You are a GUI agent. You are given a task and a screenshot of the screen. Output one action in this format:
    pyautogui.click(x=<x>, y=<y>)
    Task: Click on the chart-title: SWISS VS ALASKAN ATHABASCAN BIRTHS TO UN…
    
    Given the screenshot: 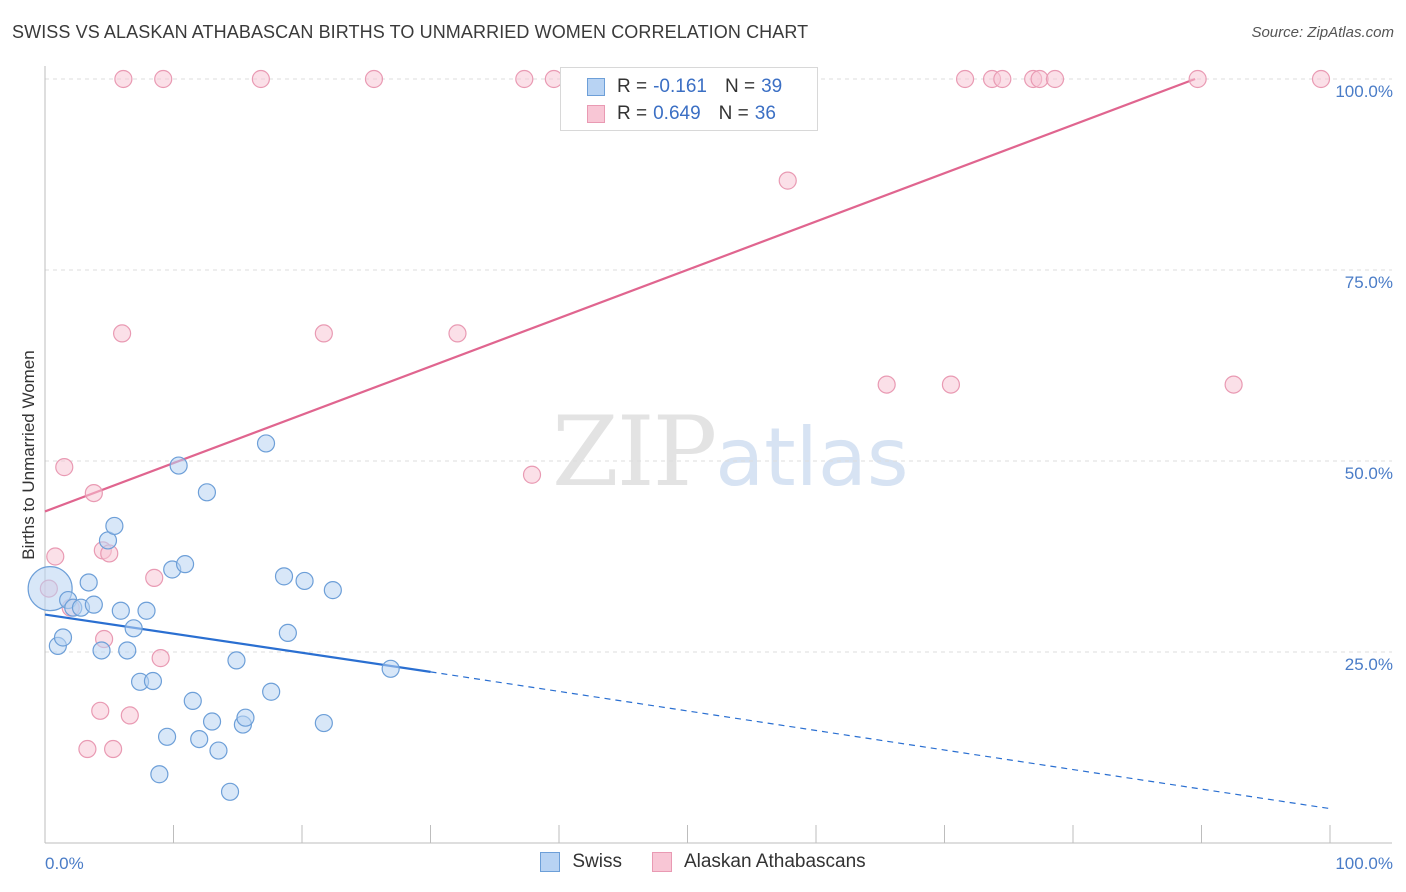 What is the action you would take?
    pyautogui.click(x=410, y=32)
    